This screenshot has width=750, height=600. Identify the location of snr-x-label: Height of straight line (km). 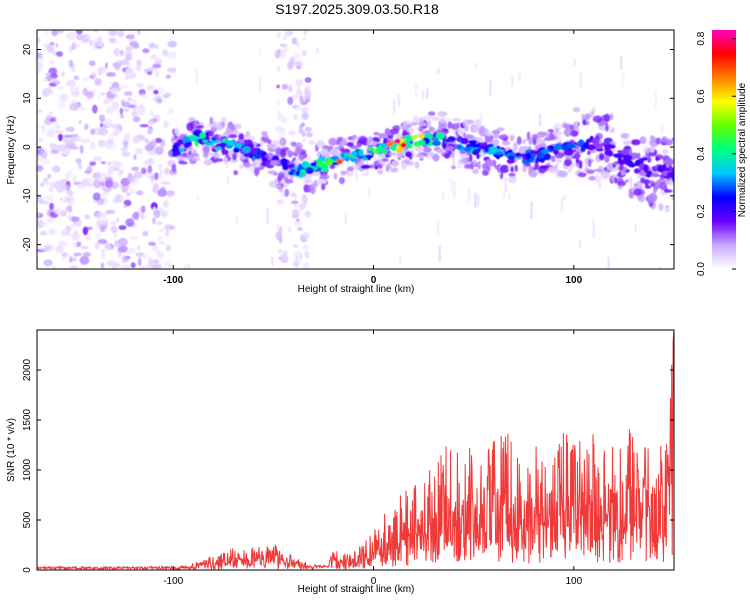
(356, 589).